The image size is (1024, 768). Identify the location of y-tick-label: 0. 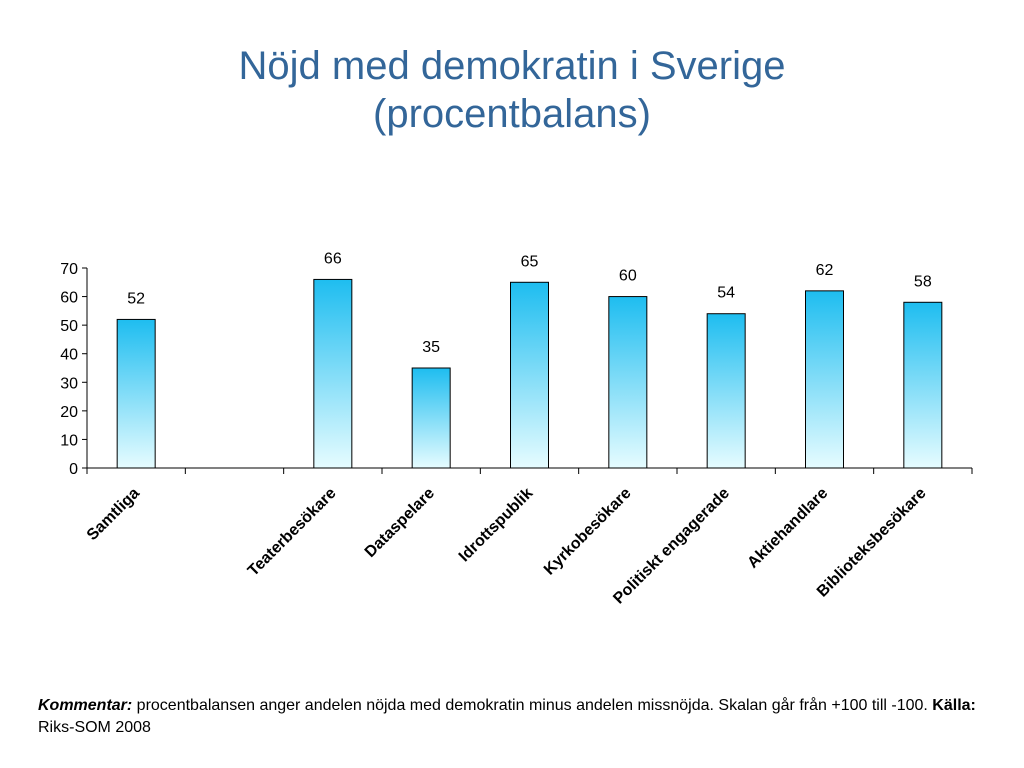
(73, 469).